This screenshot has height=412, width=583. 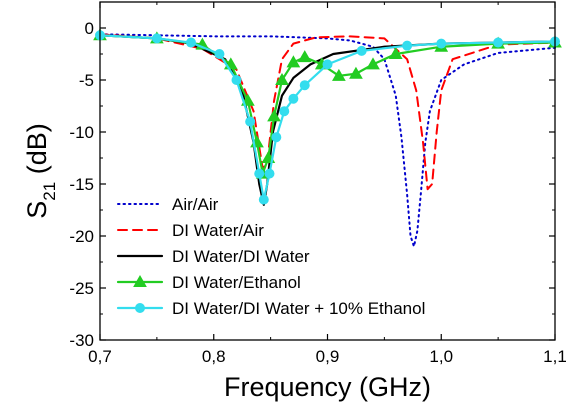 I want to click on y-axis-title-unit: (dB), so click(x=37, y=152).